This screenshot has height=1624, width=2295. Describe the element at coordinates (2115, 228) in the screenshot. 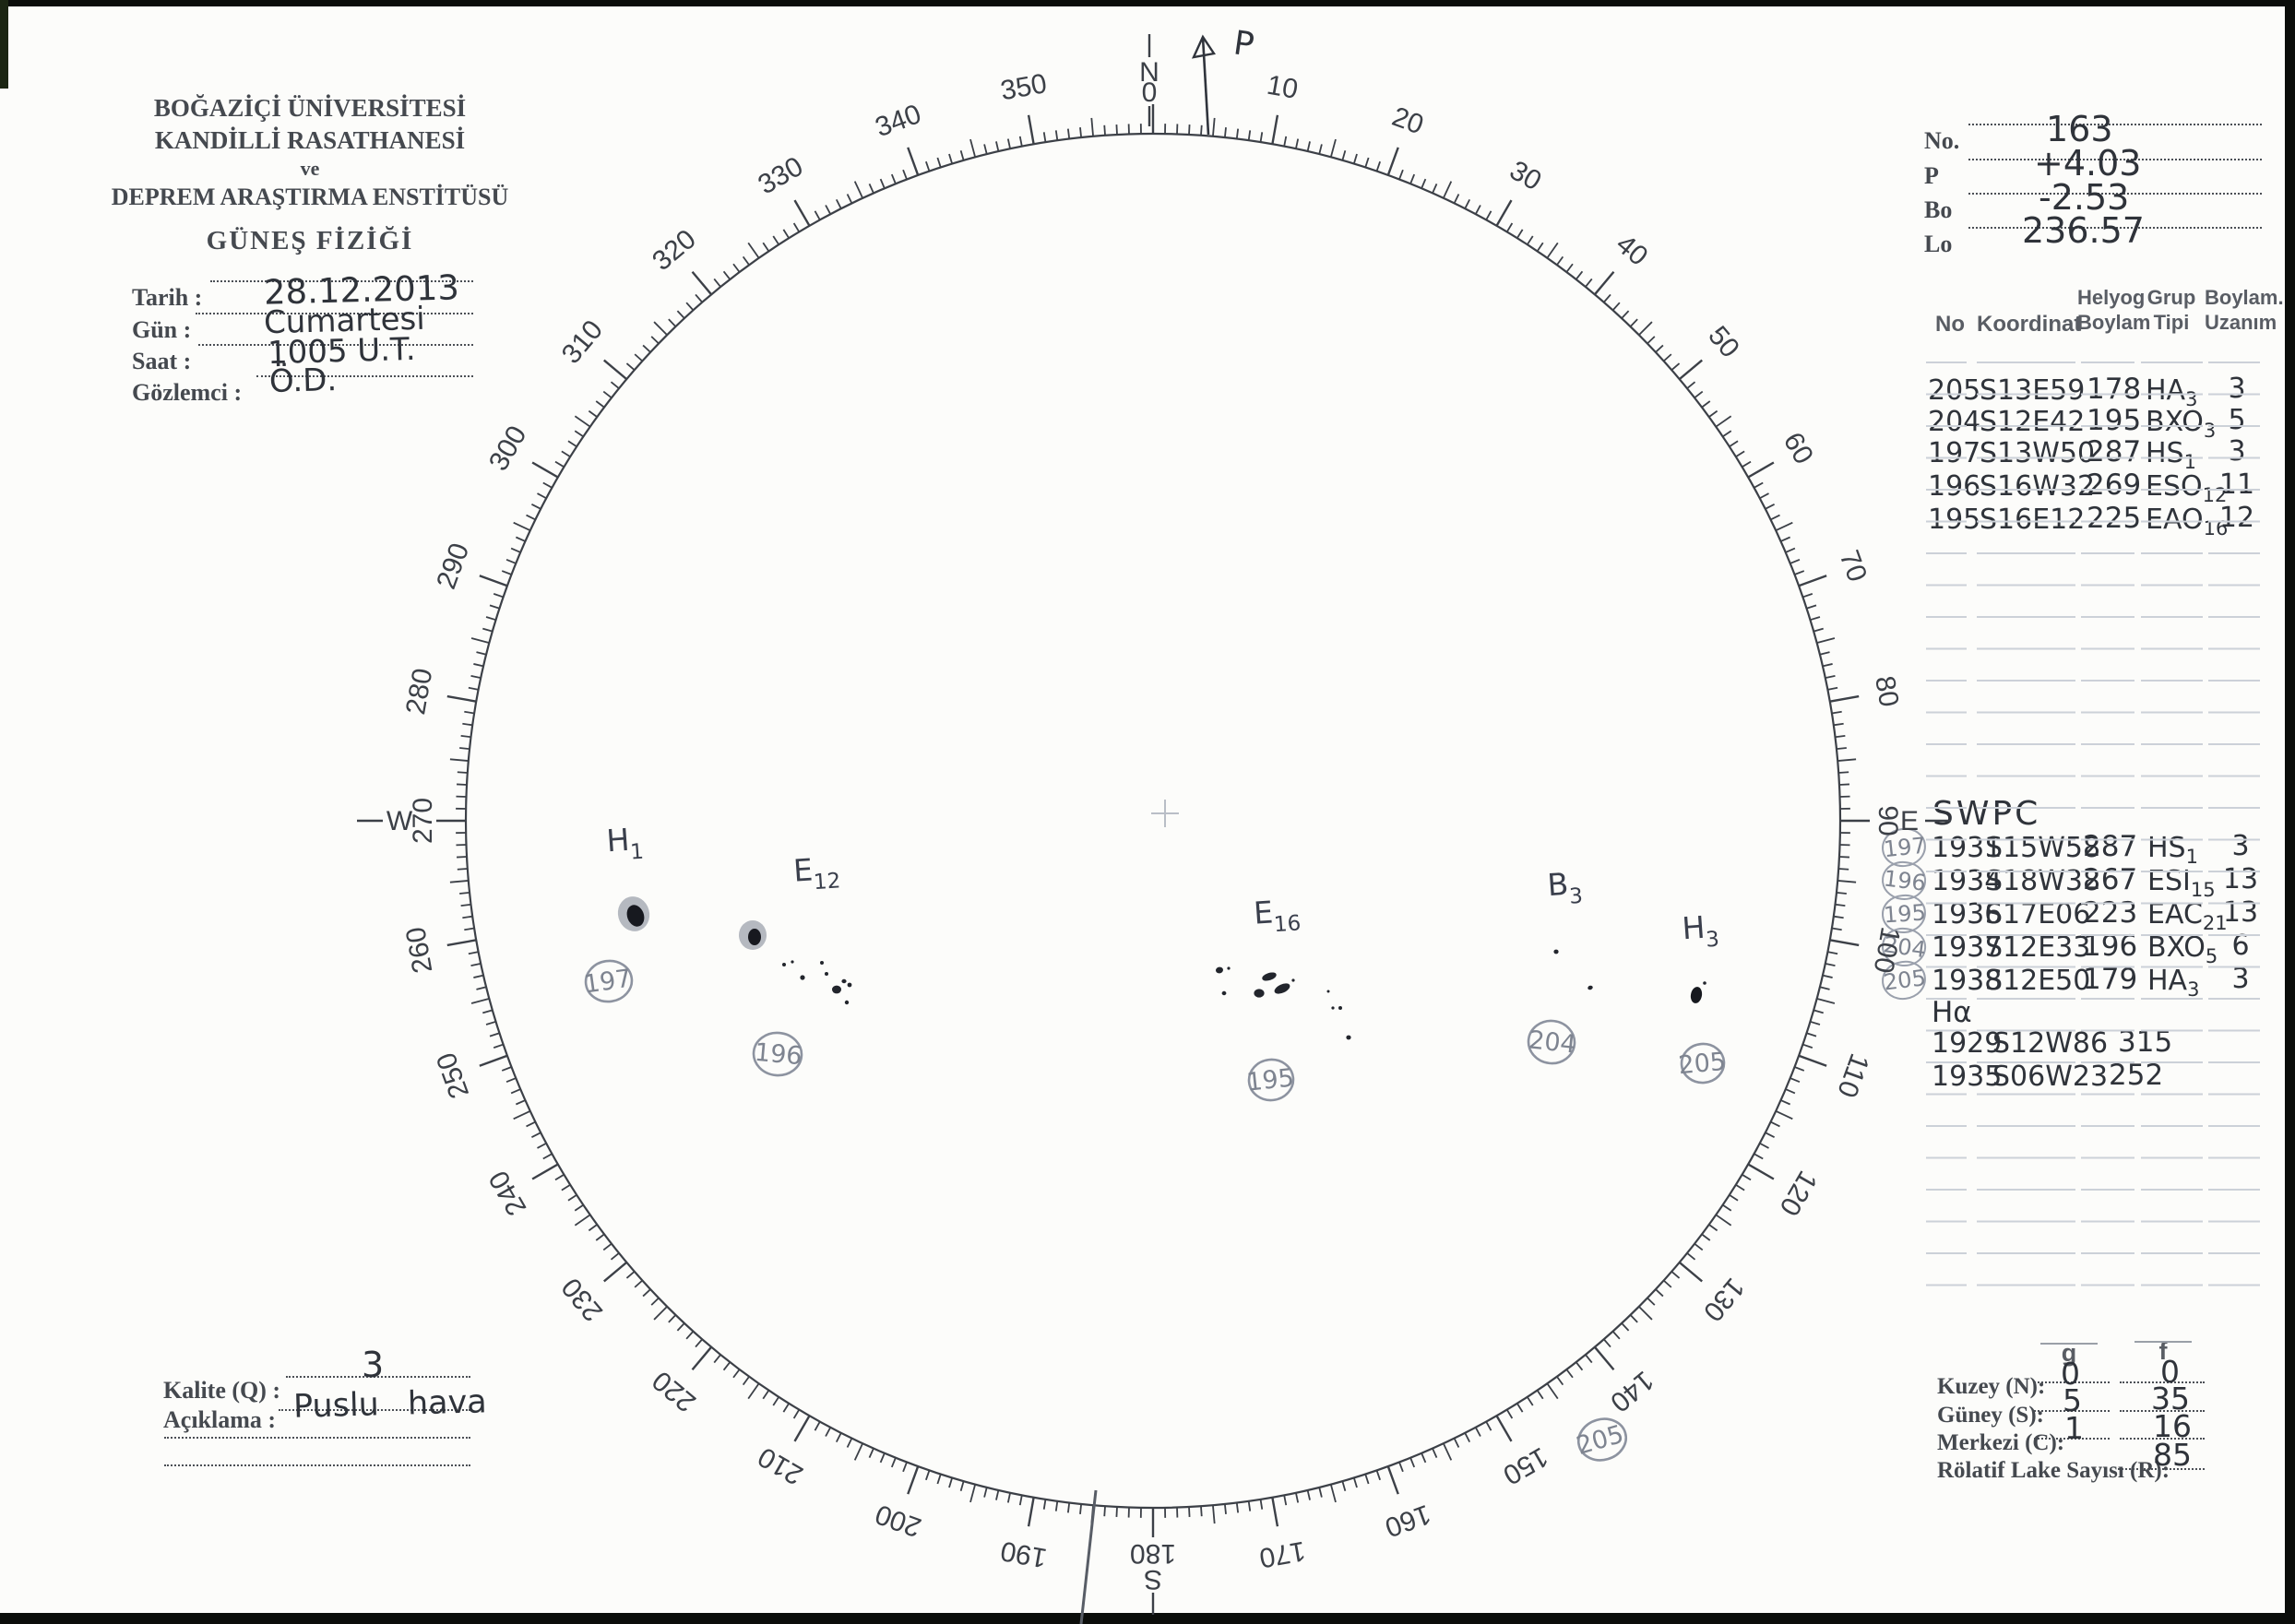

I see `eph-line-lo` at that location.